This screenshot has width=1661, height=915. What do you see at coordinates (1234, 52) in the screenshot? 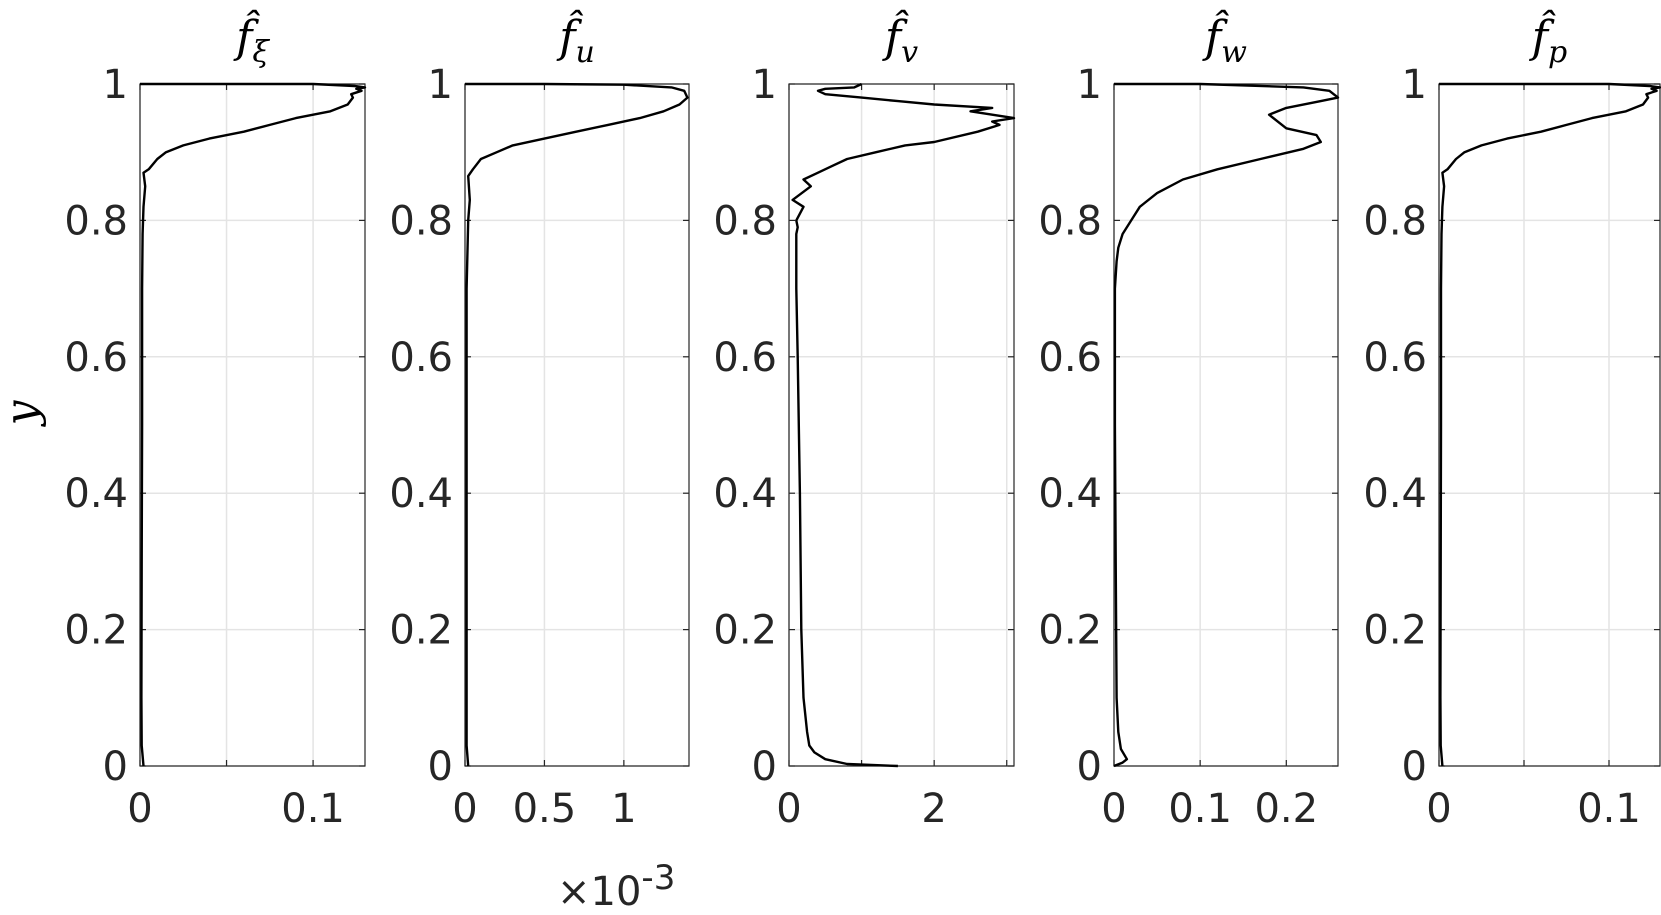
I see `panel-title-subscript: w` at bounding box center [1234, 52].